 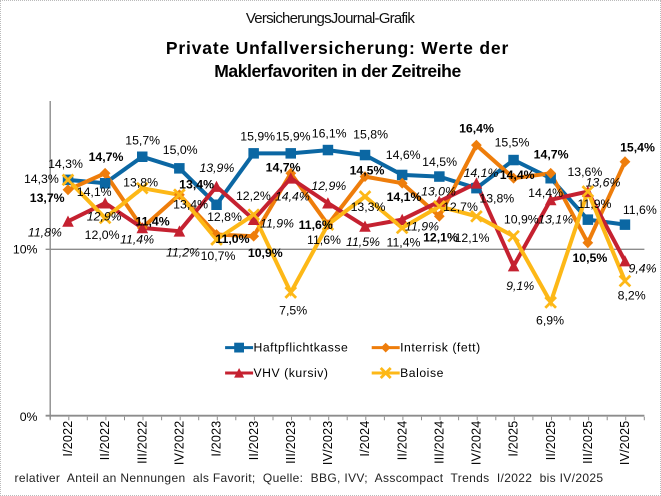 What do you see at coordinates (253, 196) in the screenshot?
I see `svg-text: 12,2%` at bounding box center [253, 196].